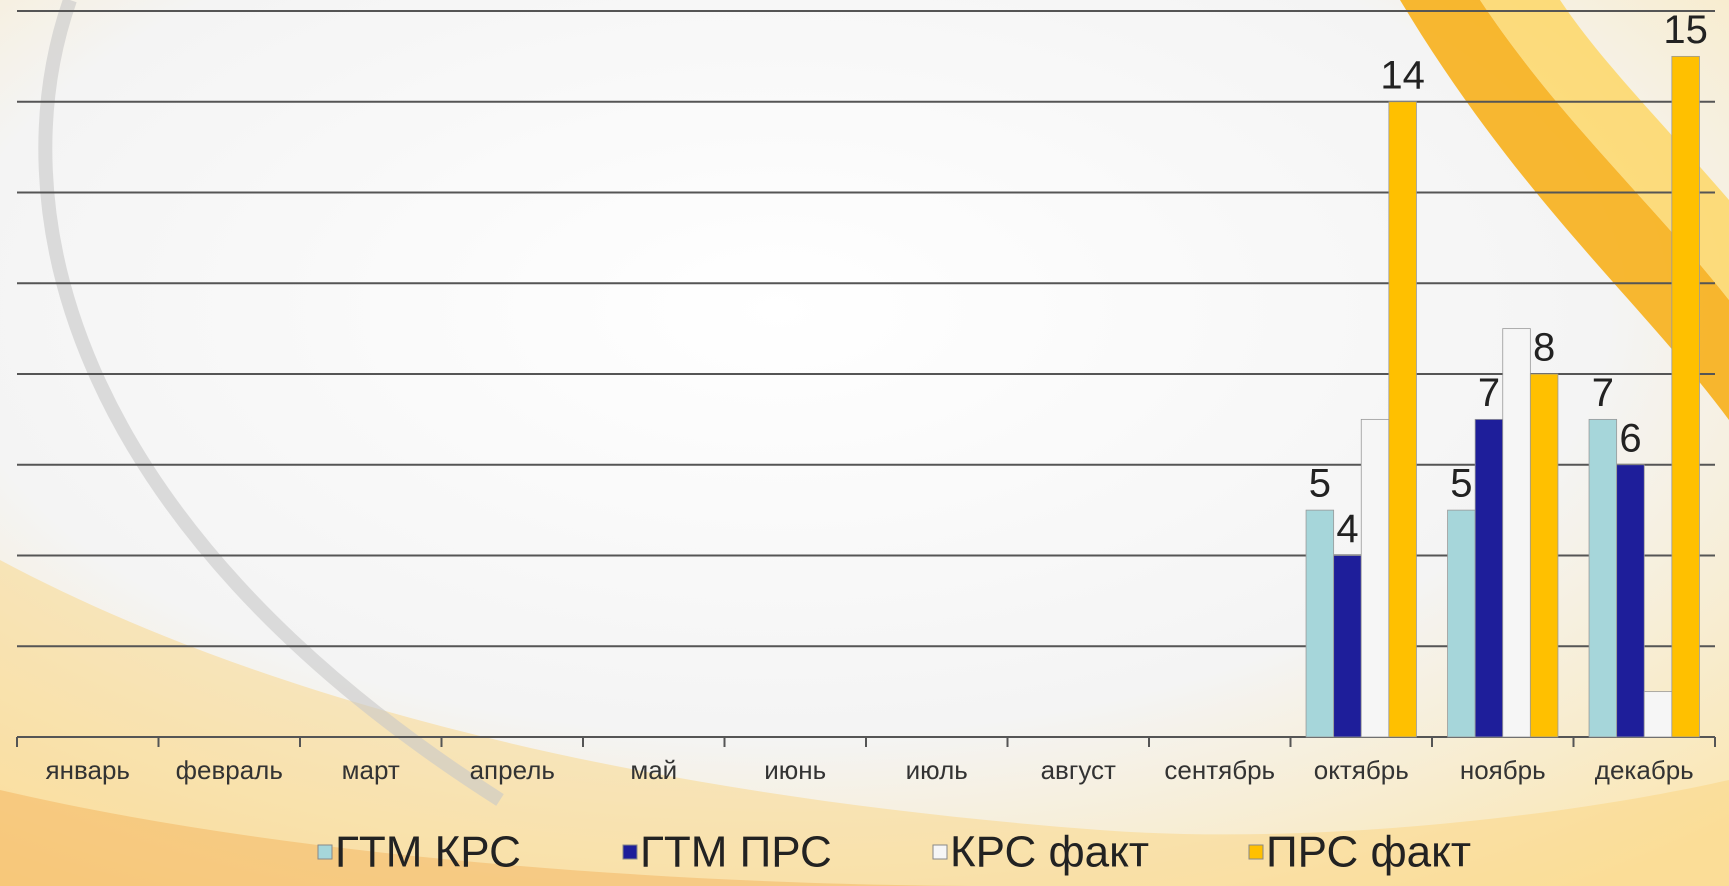 The height and width of the screenshot is (886, 1729). Describe the element at coordinates (795, 770) in the screenshot. I see `x-tick-label: июнь` at that location.